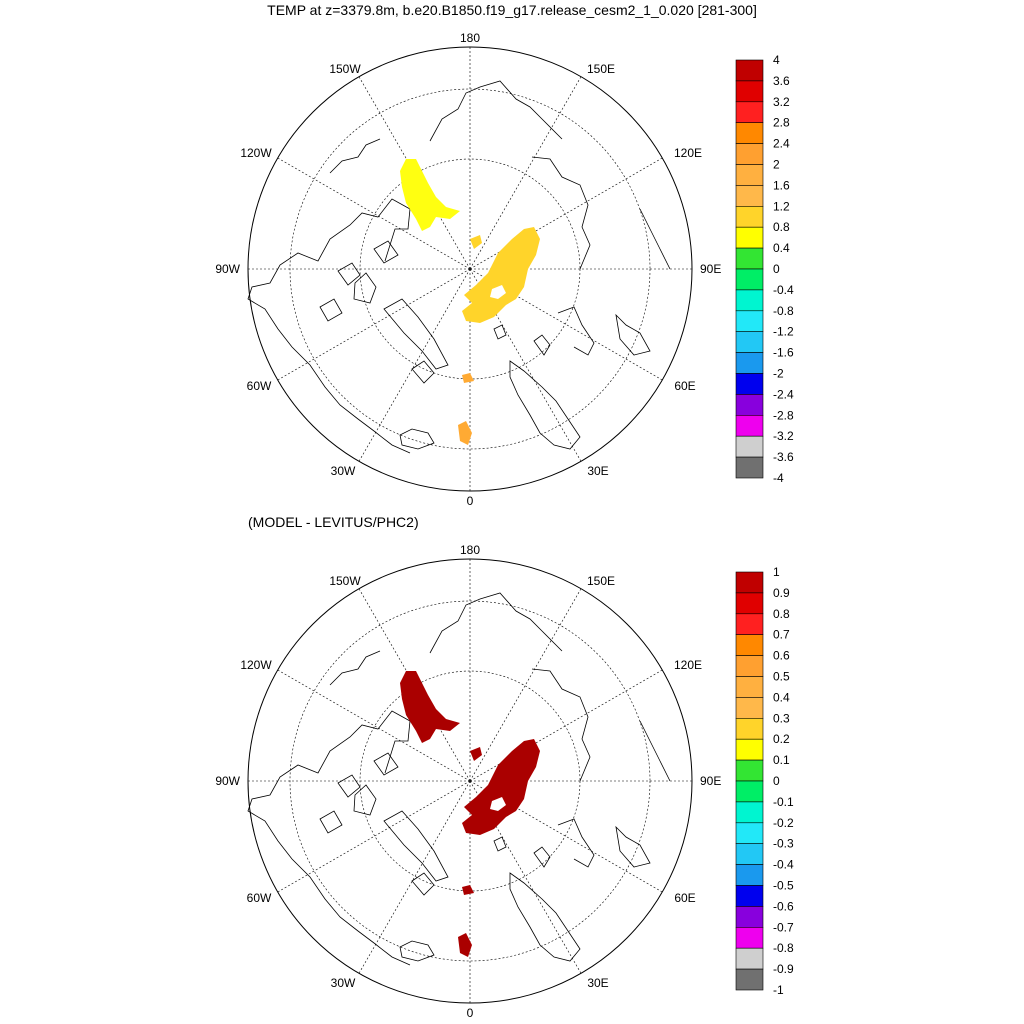 The image size is (1024, 1024). Describe the element at coordinates (783, 969) in the screenshot. I see `colorbar-label: -0.9` at that location.